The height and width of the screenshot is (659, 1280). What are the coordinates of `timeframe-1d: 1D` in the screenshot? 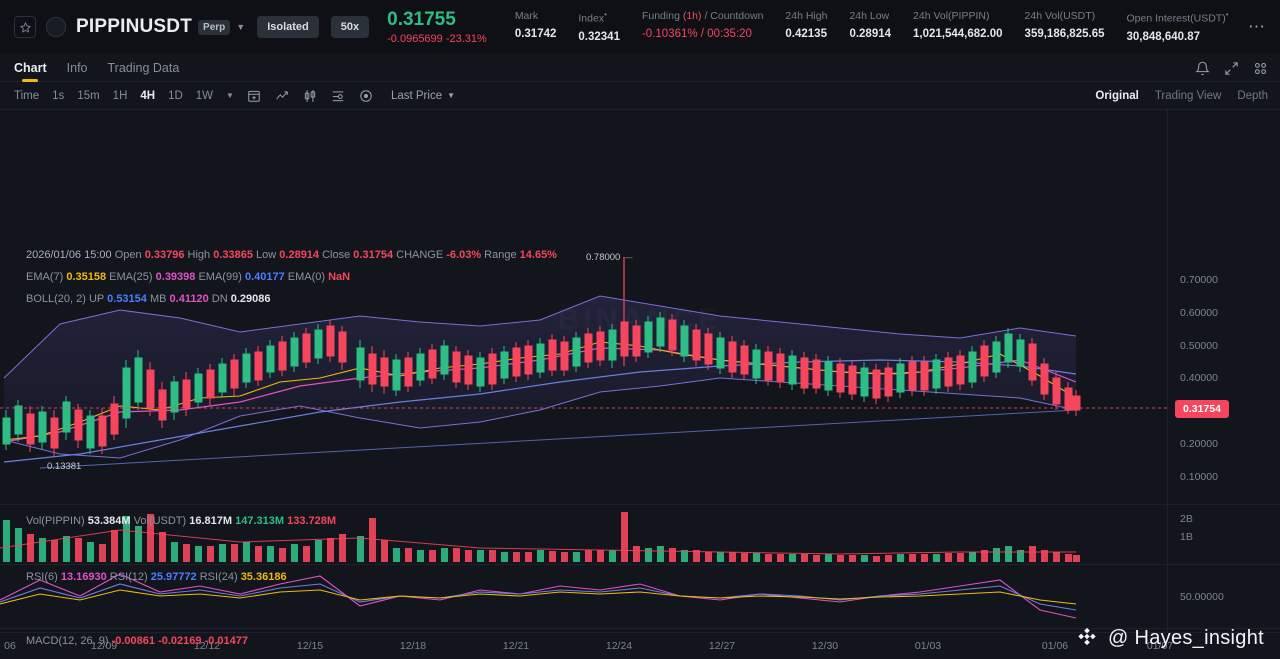 It's located at (175, 95).